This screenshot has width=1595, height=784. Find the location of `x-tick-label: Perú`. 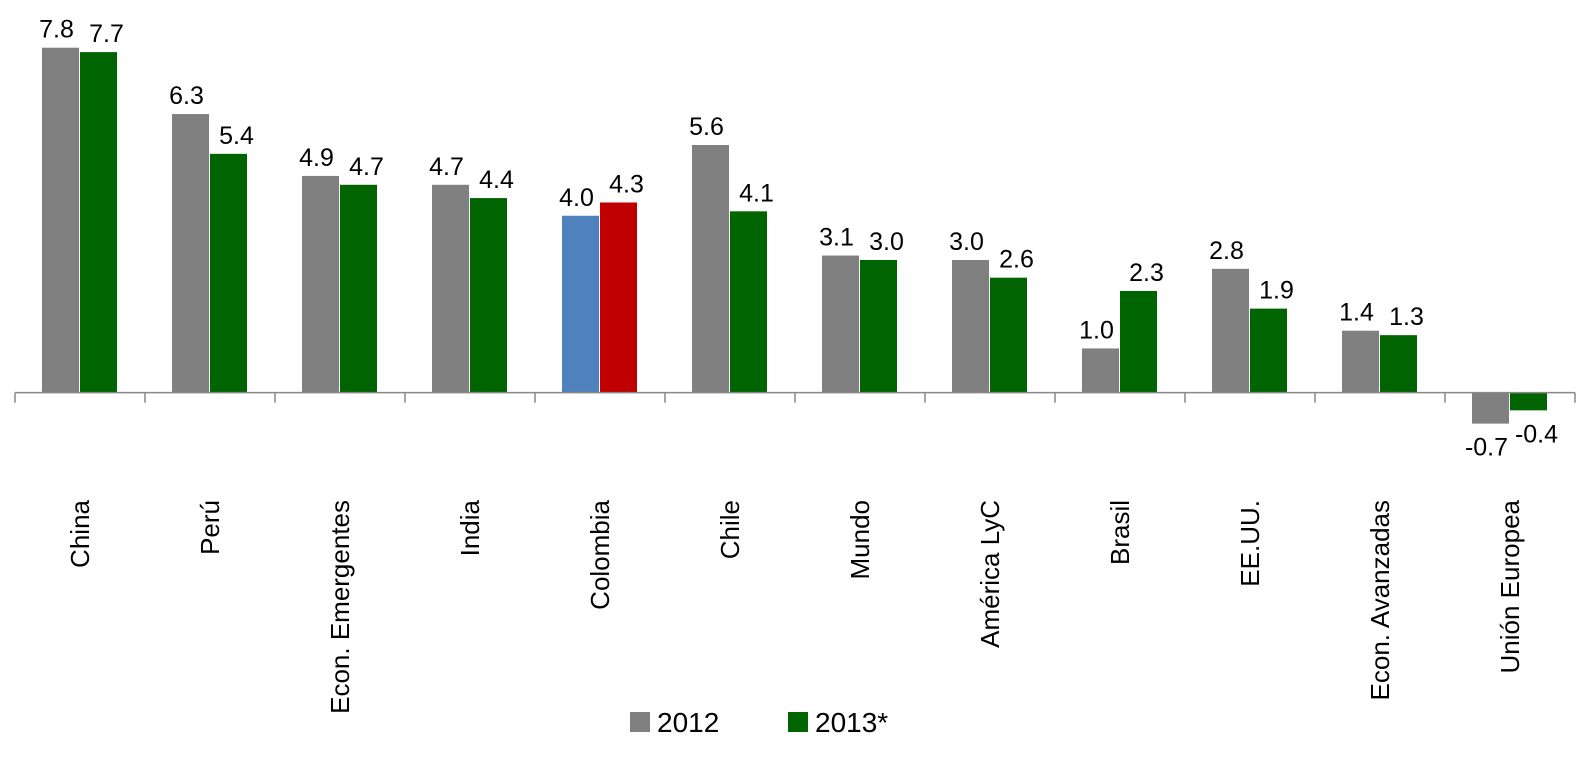

x-tick-label: Perú is located at coordinates (210, 527).